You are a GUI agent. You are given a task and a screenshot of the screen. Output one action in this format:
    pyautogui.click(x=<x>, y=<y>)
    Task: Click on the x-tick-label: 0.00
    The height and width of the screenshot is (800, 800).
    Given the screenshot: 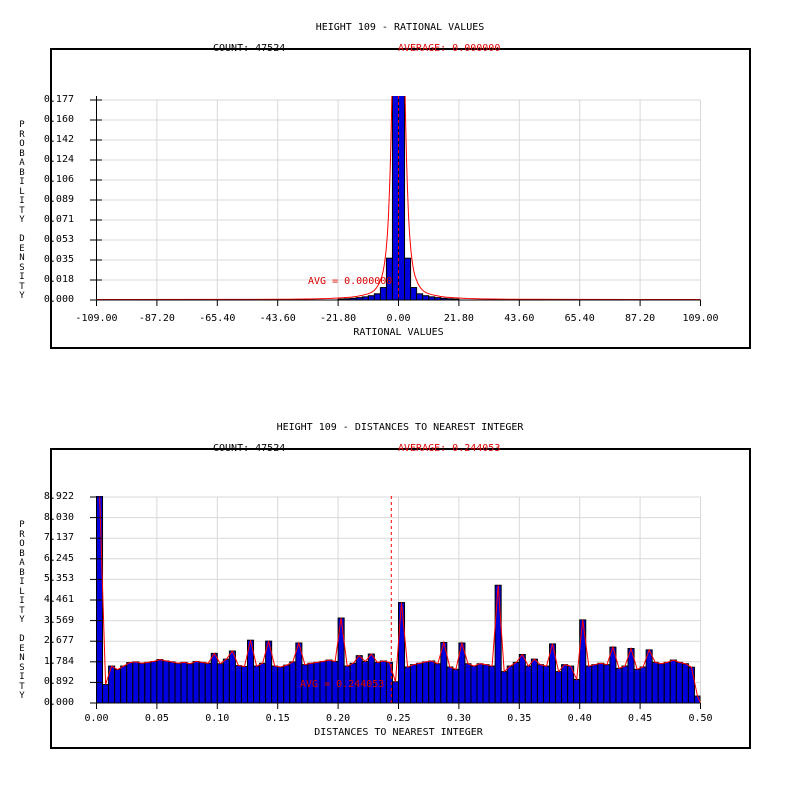 What is the action you would take?
    pyautogui.click(x=96, y=718)
    